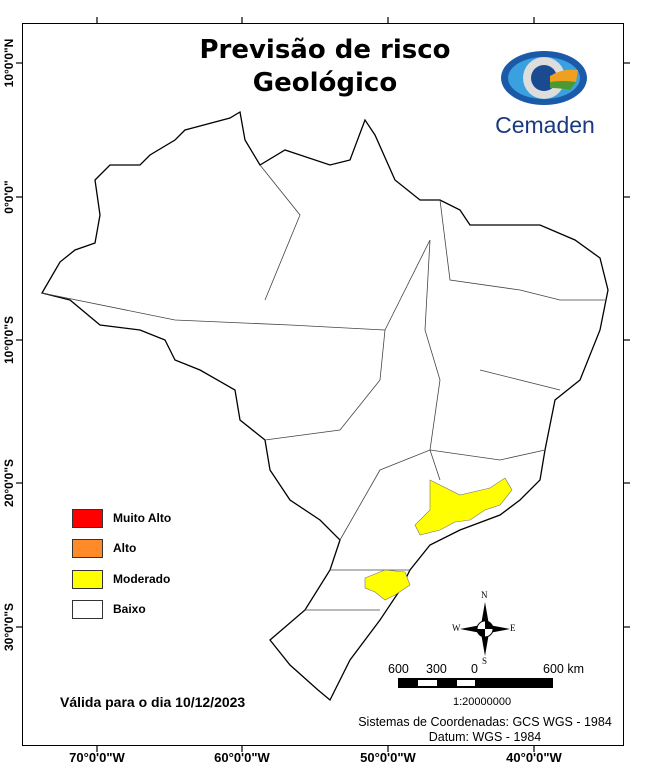 The height and width of the screenshot is (768, 645). What do you see at coordinates (142, 579) in the screenshot?
I see `legend-label: Moderado` at bounding box center [142, 579].